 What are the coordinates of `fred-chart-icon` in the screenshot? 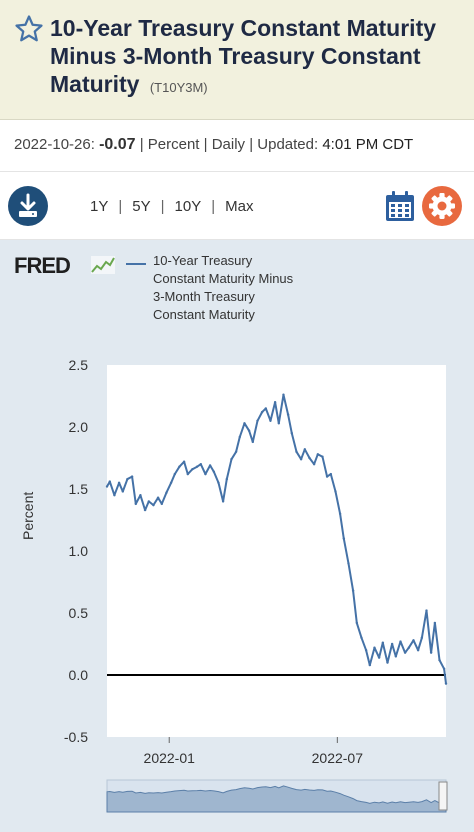 It's located at (103, 265).